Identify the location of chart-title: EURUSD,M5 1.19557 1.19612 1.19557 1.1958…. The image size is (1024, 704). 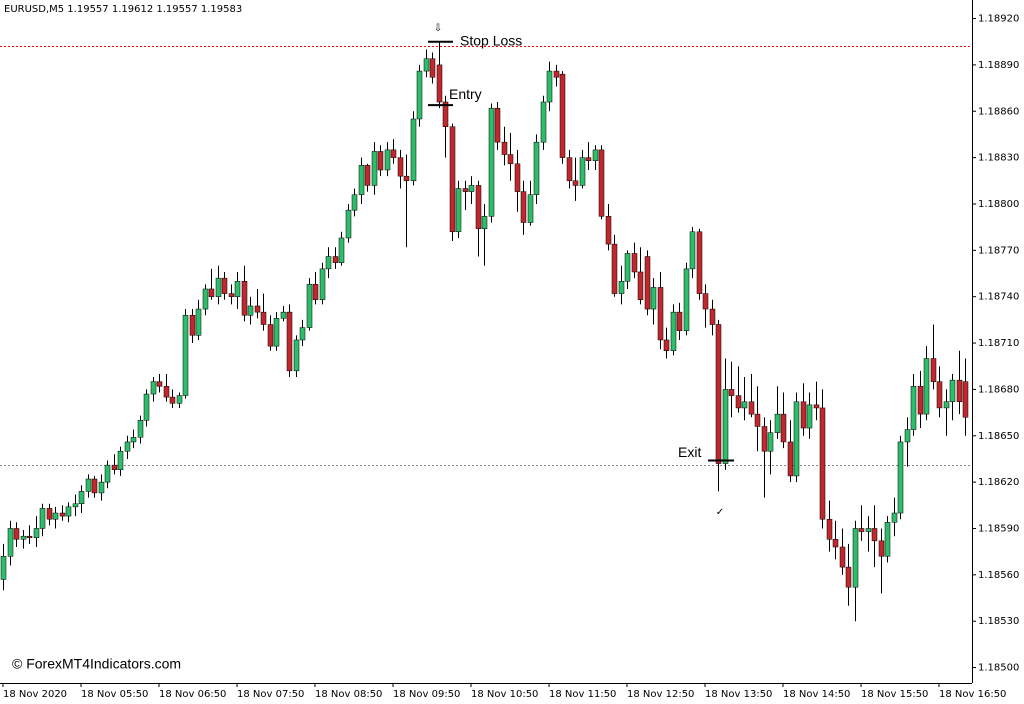
(123, 9).